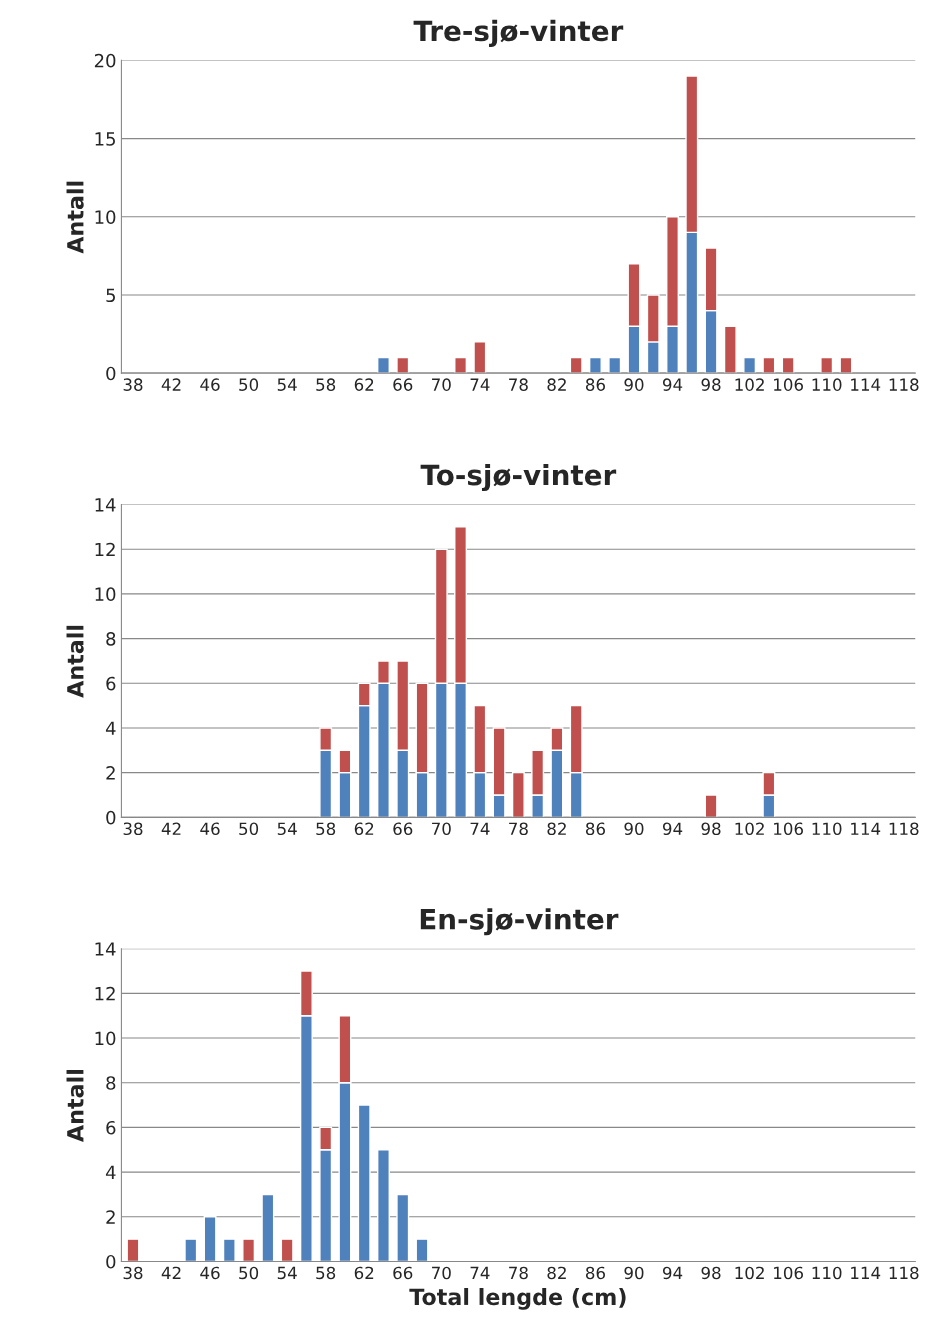 The height and width of the screenshot is (1342, 934). I want to click on chart-title: En-sjø-vinter, so click(519, 922).